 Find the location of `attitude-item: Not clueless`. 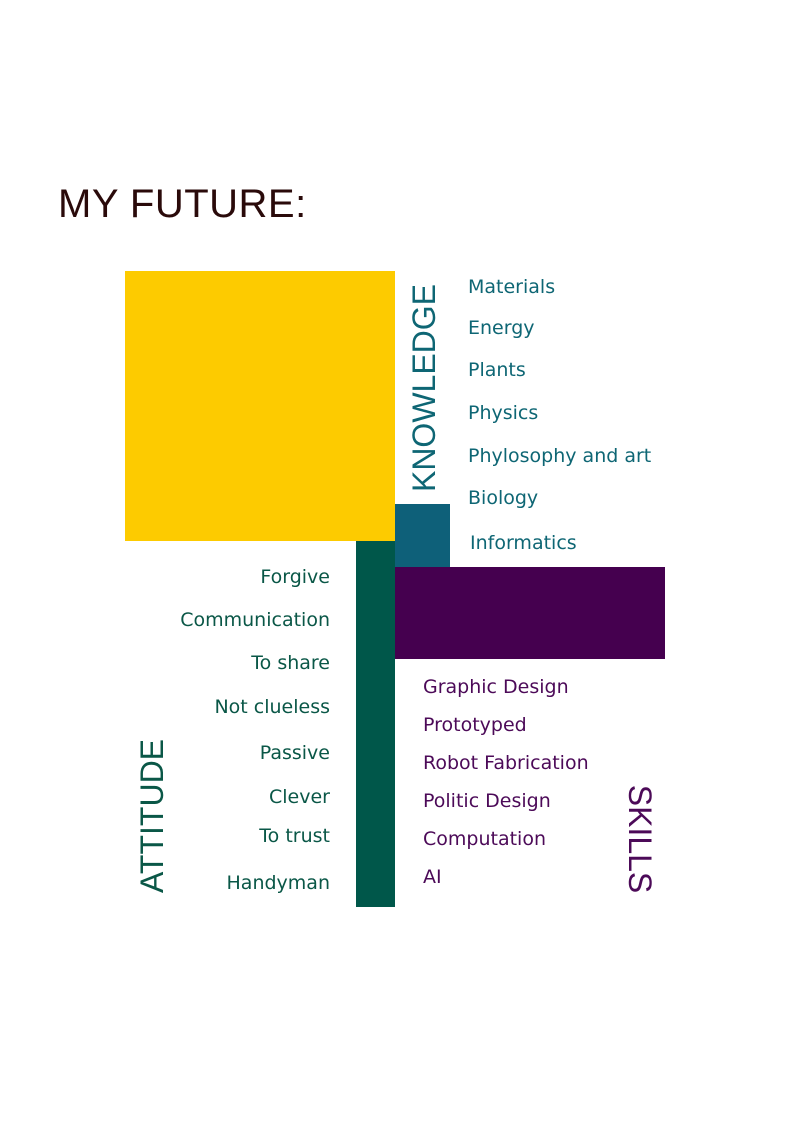

attitude-item: Not clueless is located at coordinates (272, 707).